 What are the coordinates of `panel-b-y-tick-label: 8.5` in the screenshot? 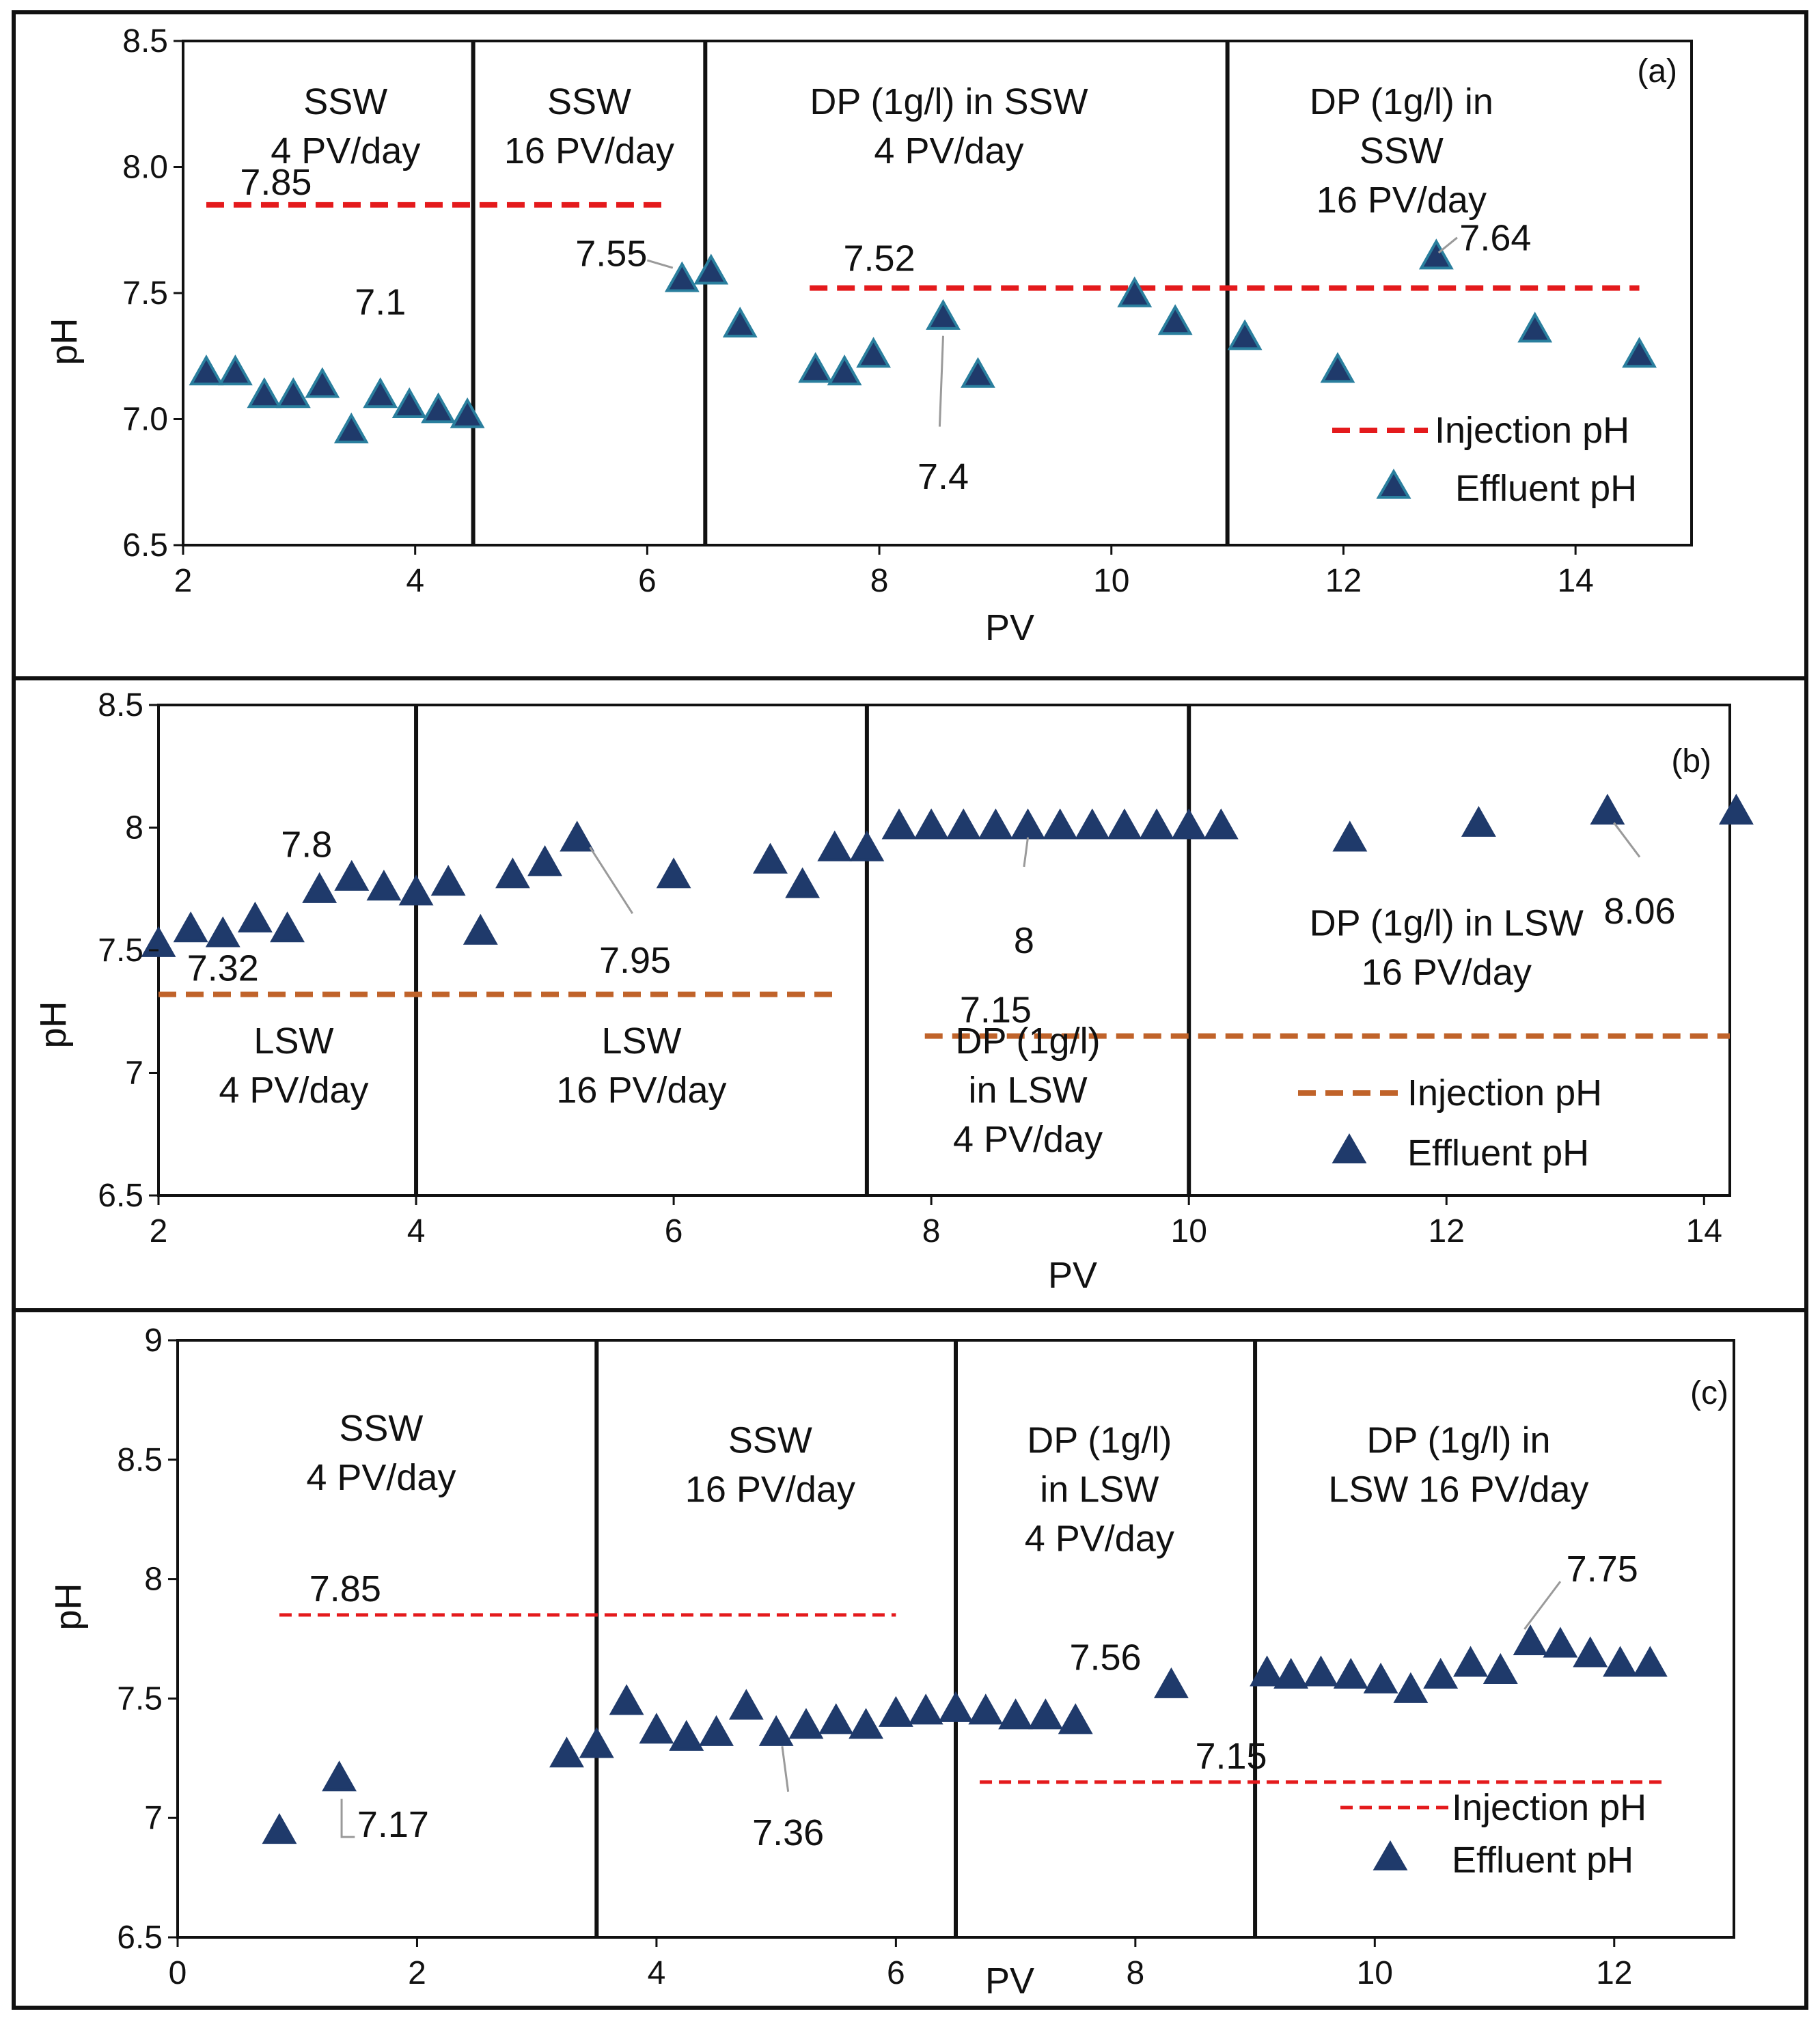 It's located at (120, 705).